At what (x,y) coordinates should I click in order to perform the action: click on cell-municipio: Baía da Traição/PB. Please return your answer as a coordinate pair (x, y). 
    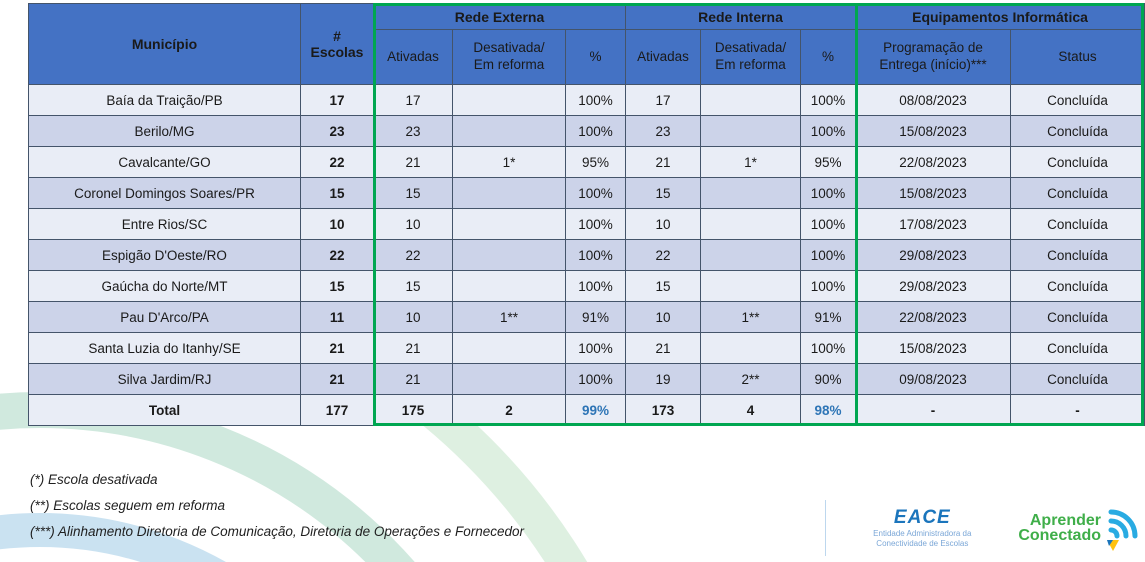
    Looking at the image, I should click on (164, 100).